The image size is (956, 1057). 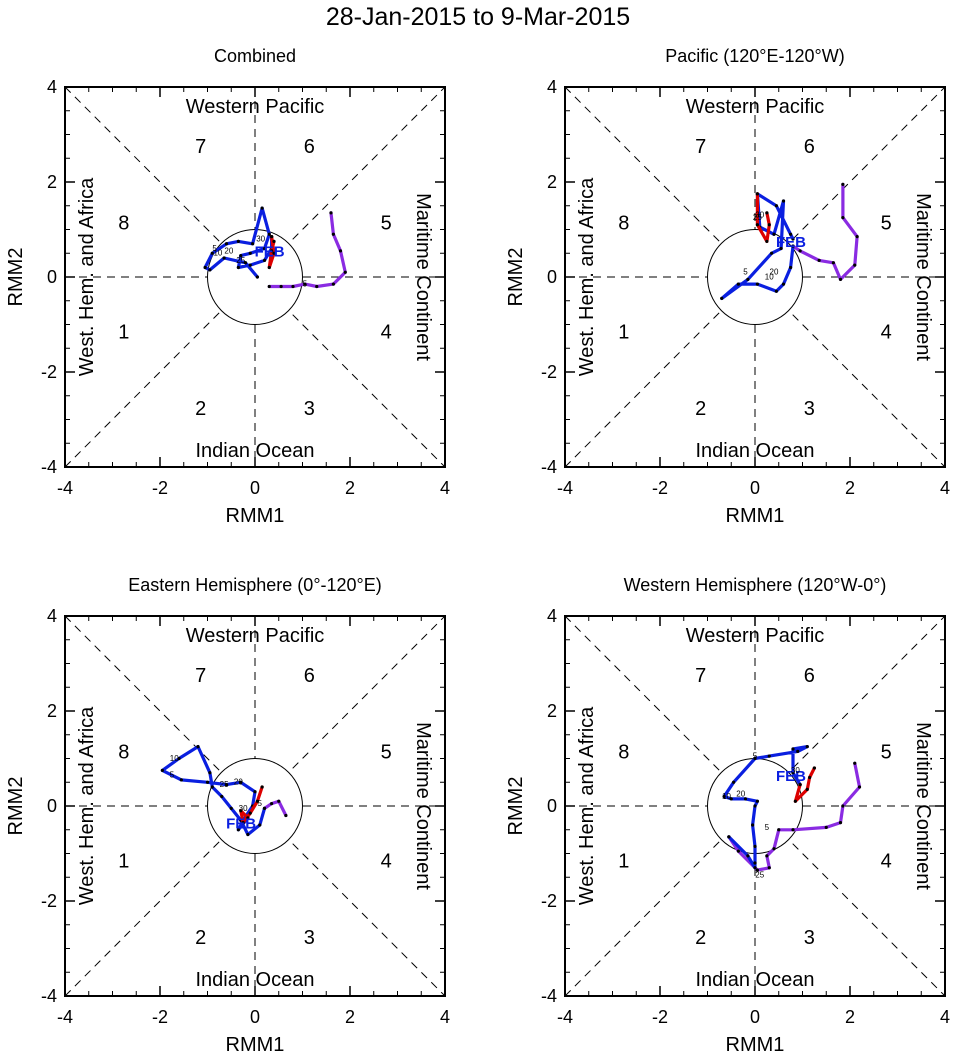 I want to click on figure-title: 28-Jan-2015 to 9-Mar-2015, so click(x=478, y=17).